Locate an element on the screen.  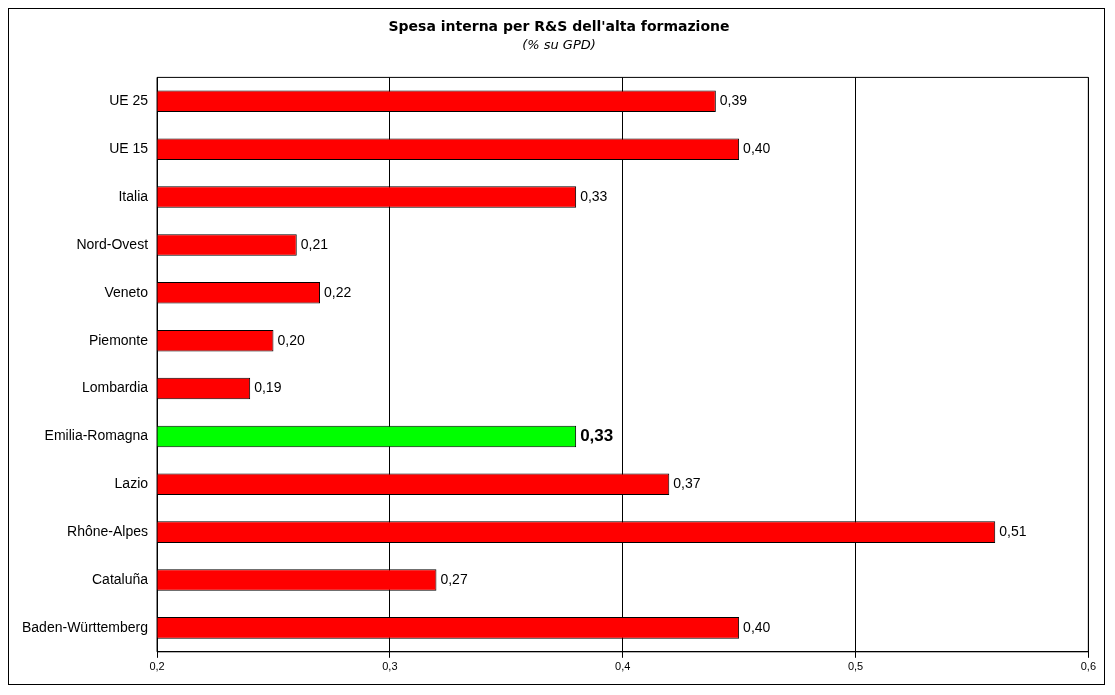
x-tick-label: 0,6 is located at coordinates (1088, 666).